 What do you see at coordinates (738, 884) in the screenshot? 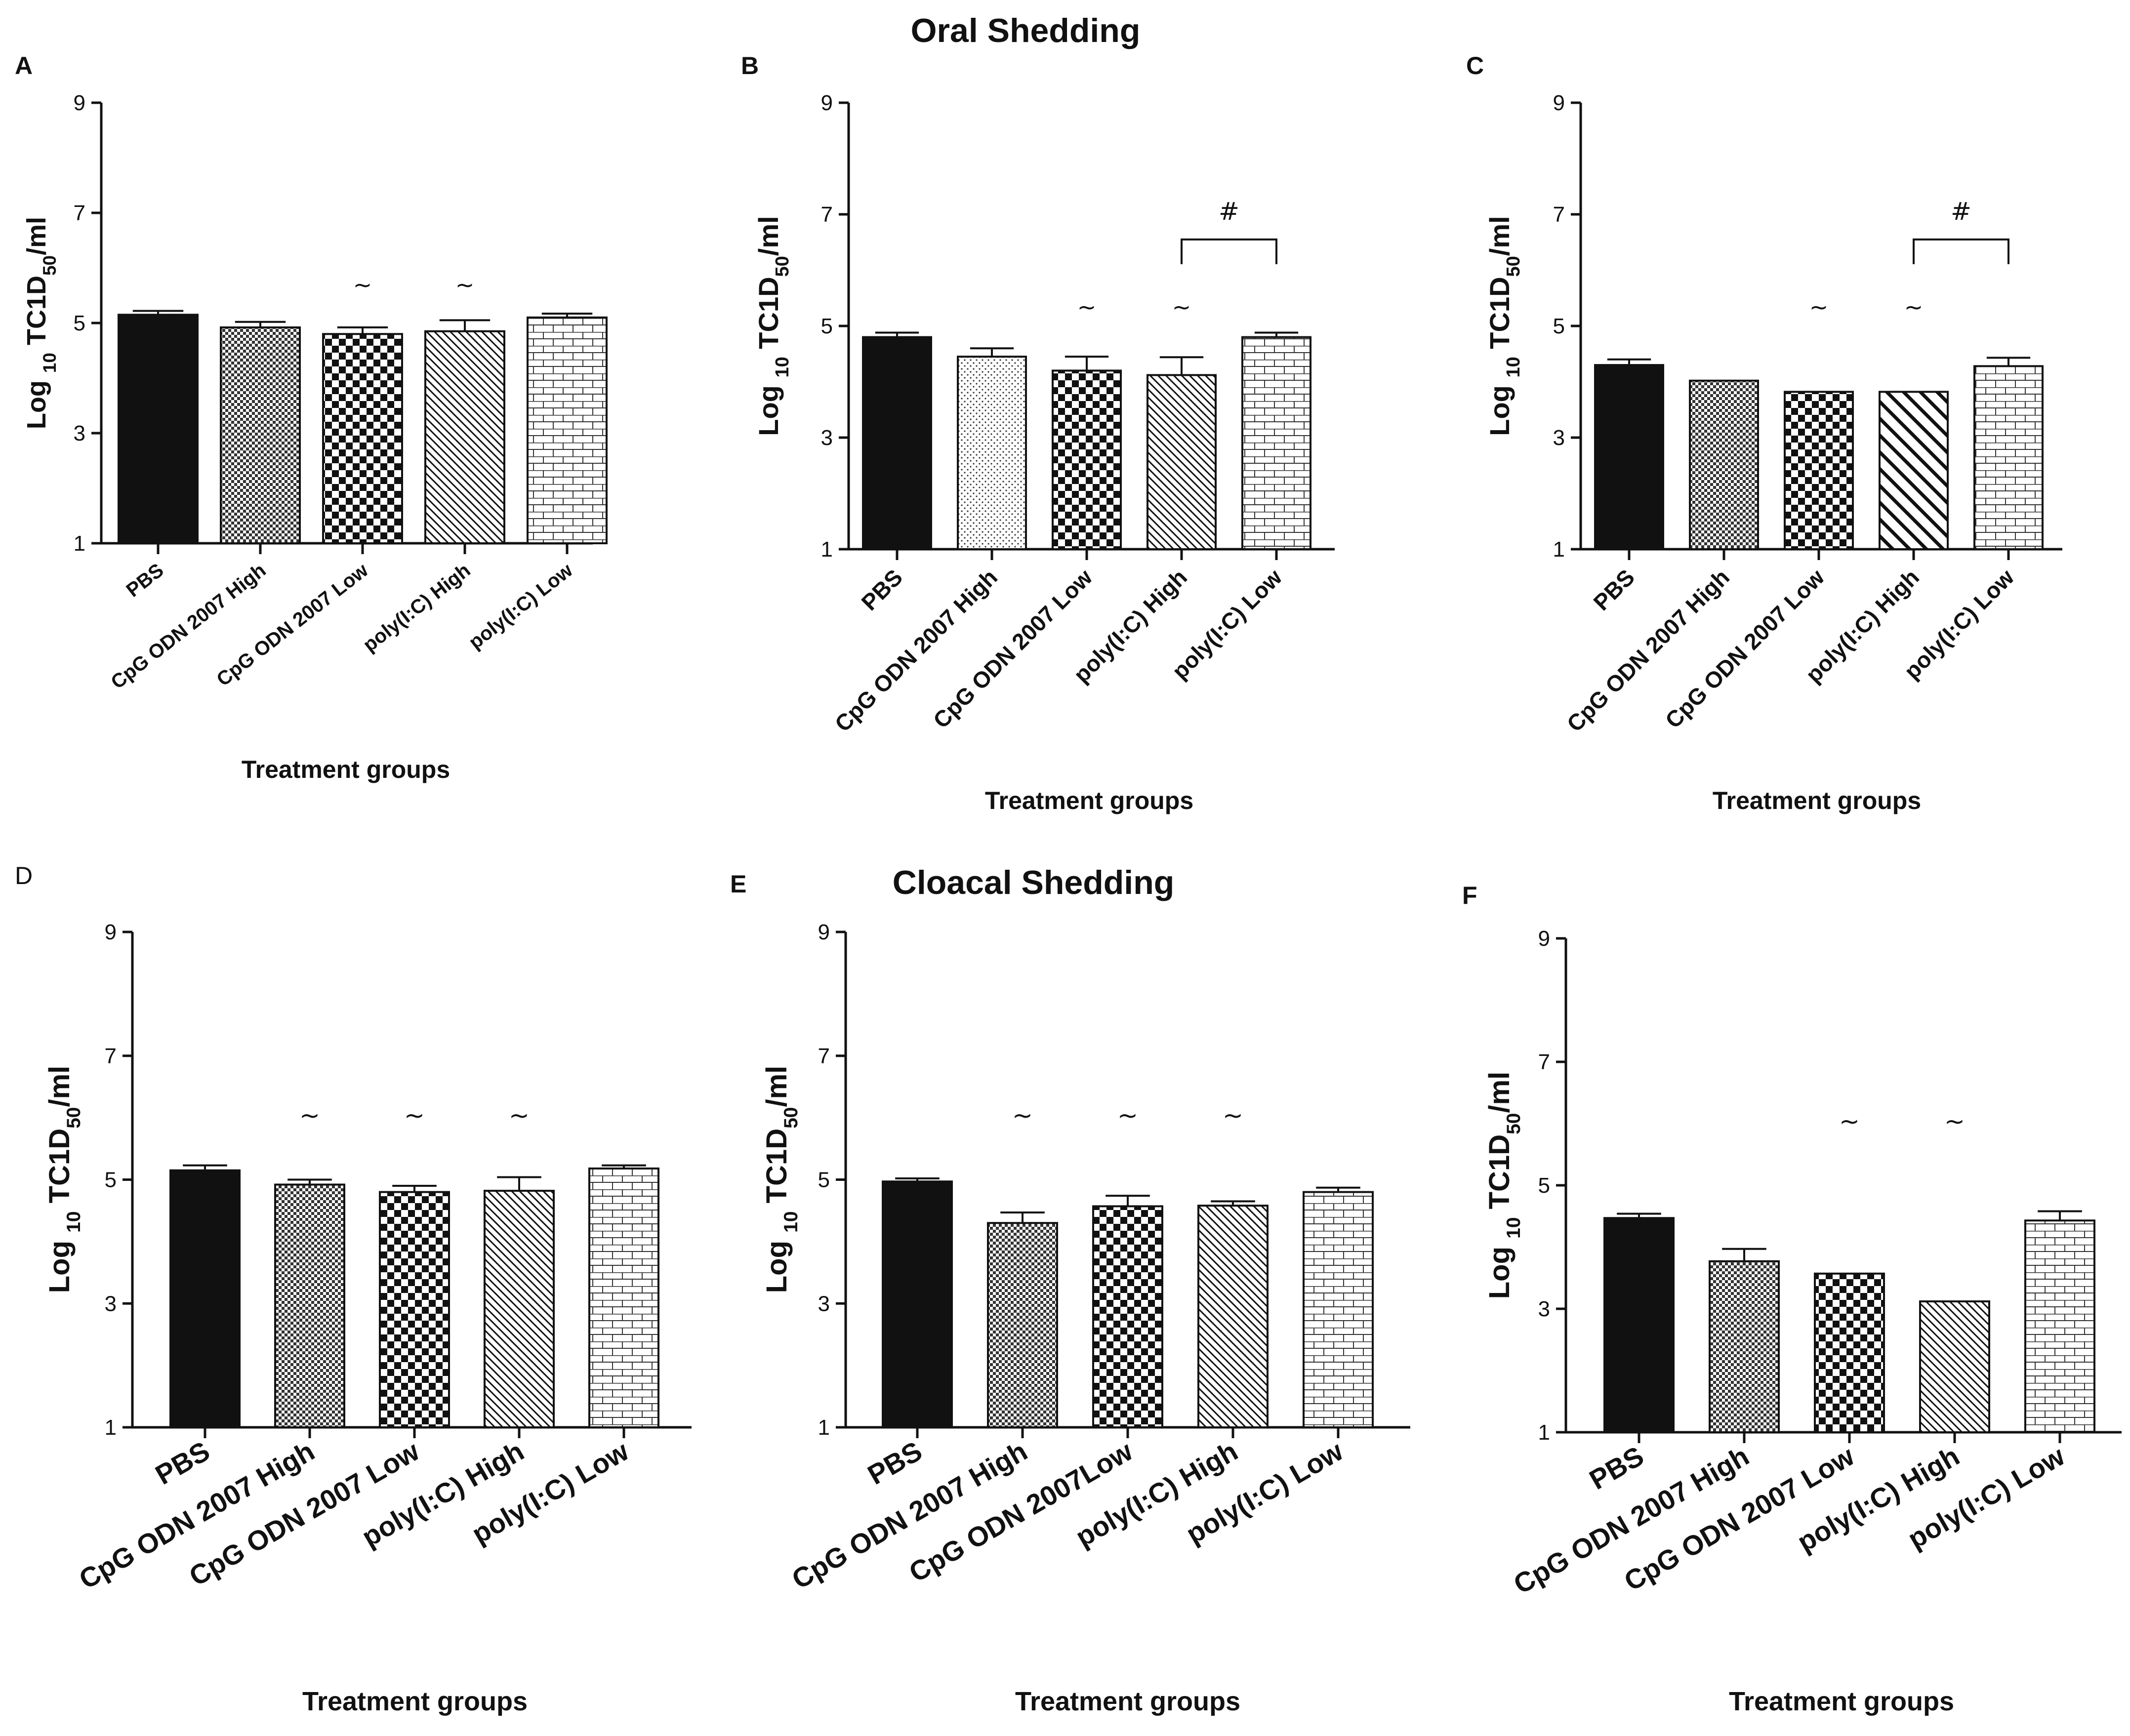
I see `panel-letter: E` at bounding box center [738, 884].